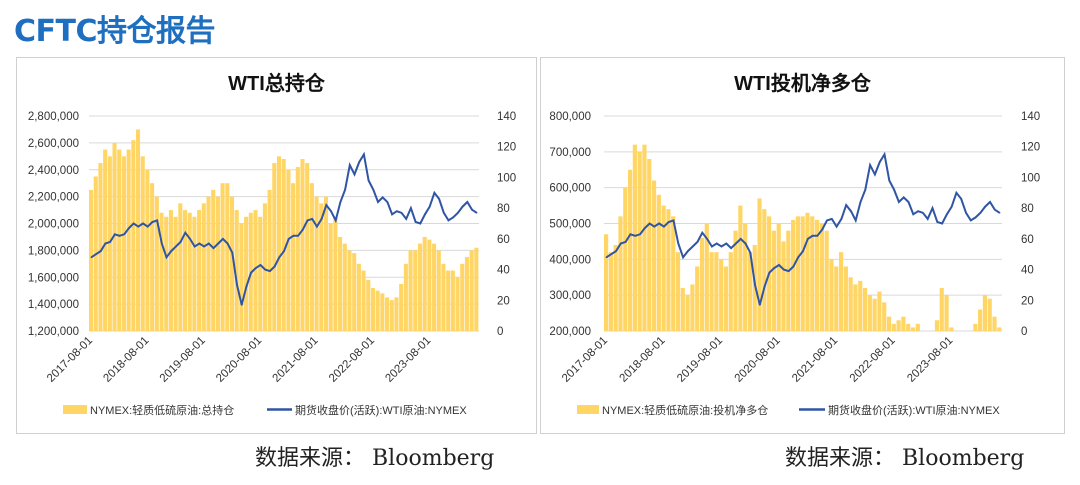 Image resolution: width=1080 pixels, height=485 pixels. Describe the element at coordinates (700, 360) in the screenshot. I see `x-axis-tick-label: 2019-08-01` at that location.